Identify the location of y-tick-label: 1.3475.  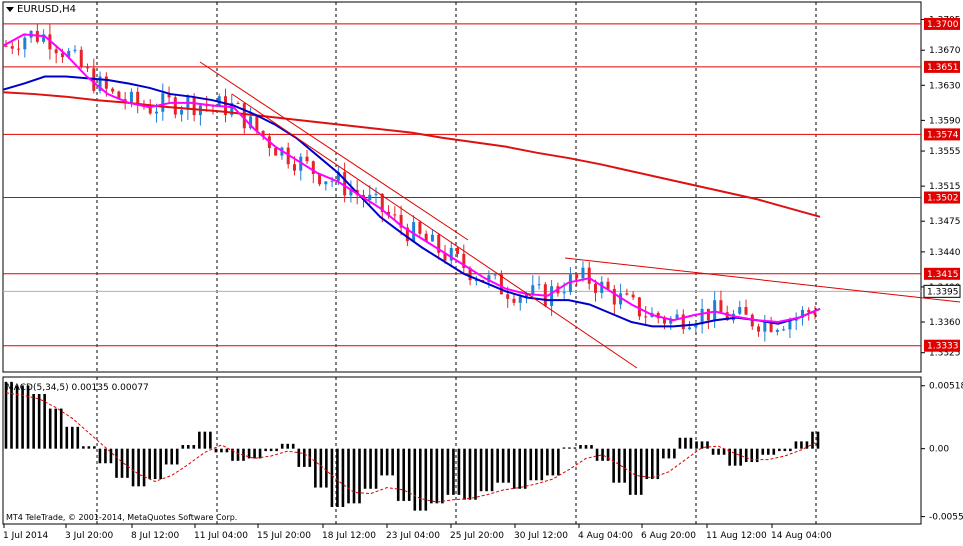
(945, 222).